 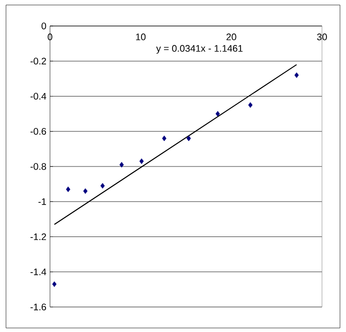 I want to click on x-tick-label: 10, so click(x=141, y=37).